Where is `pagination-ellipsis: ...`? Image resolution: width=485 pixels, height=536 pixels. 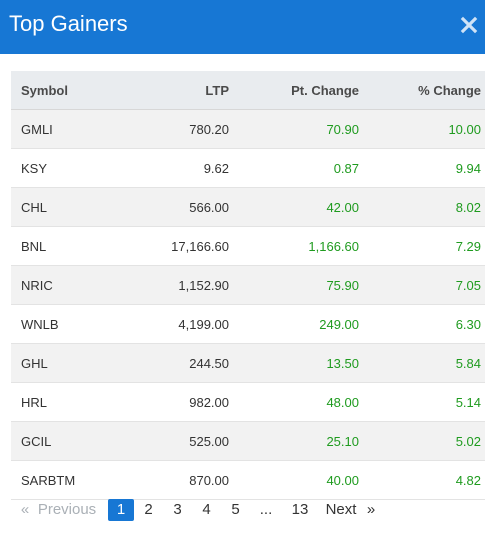 pagination-ellipsis: ... is located at coordinates (266, 509).